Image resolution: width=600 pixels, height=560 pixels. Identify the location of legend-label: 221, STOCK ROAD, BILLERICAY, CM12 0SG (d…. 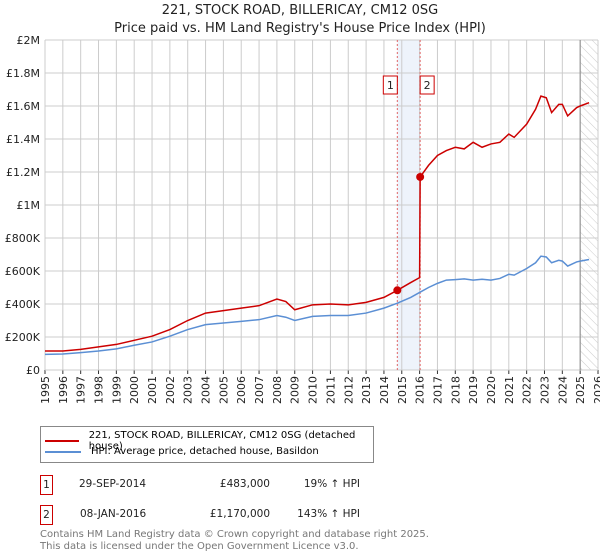
(222, 441).